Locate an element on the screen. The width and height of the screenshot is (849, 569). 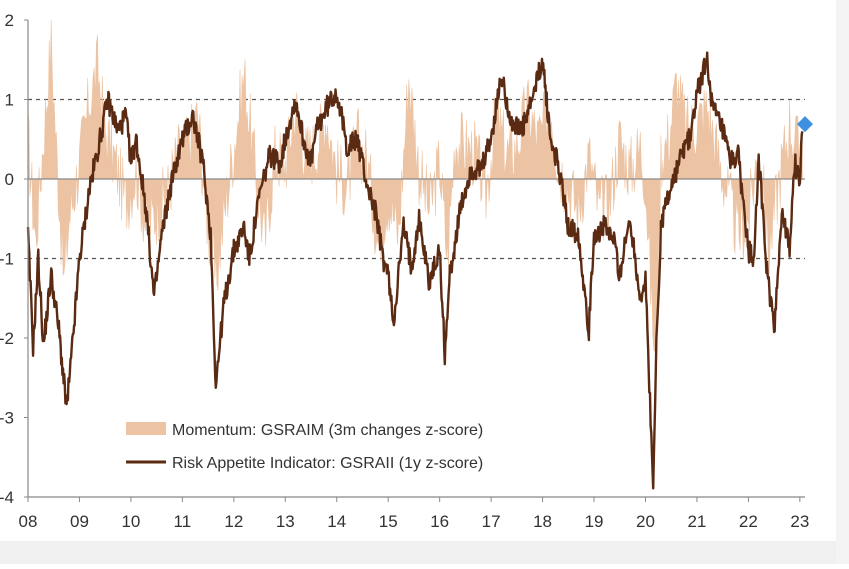
x-axis-ticks: 08 09 10 11 12 13 14 15 16 17 18 19 20 21 22 23 is located at coordinates (414, 514).